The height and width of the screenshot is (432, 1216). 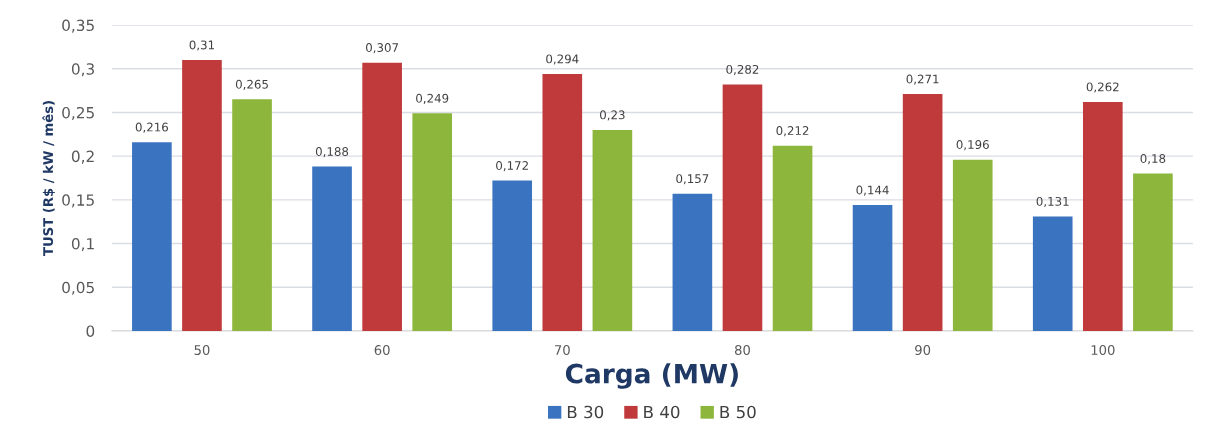 I want to click on data-label: 0,18, so click(x=1153, y=159).